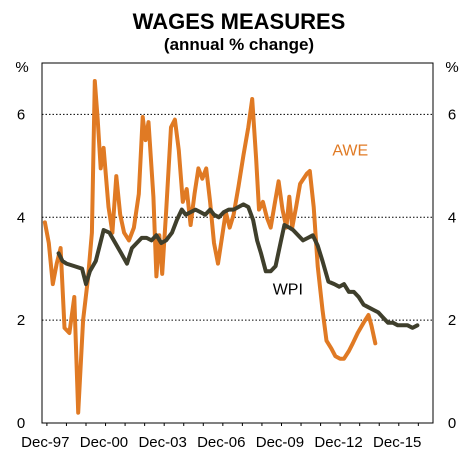 The width and height of the screenshot is (467, 468). Describe the element at coordinates (280, 442) in the screenshot. I see `x-tick-label: Dec-09` at that location.